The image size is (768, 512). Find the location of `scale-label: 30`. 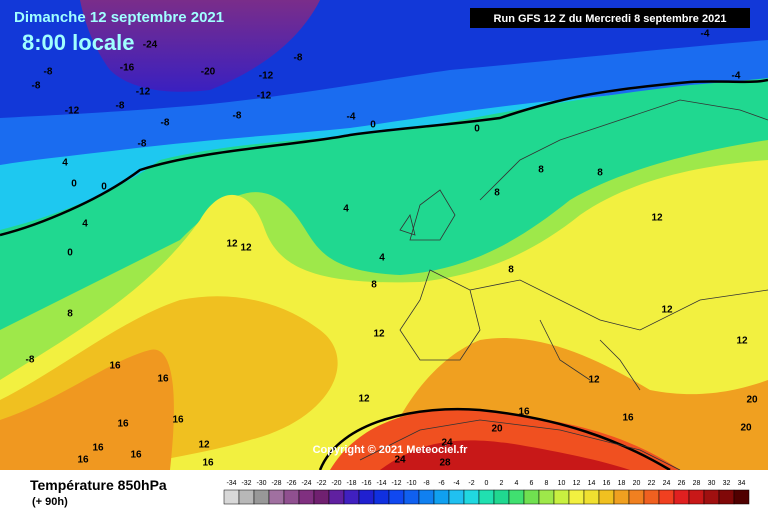

scale-label: 30 is located at coordinates (712, 483).